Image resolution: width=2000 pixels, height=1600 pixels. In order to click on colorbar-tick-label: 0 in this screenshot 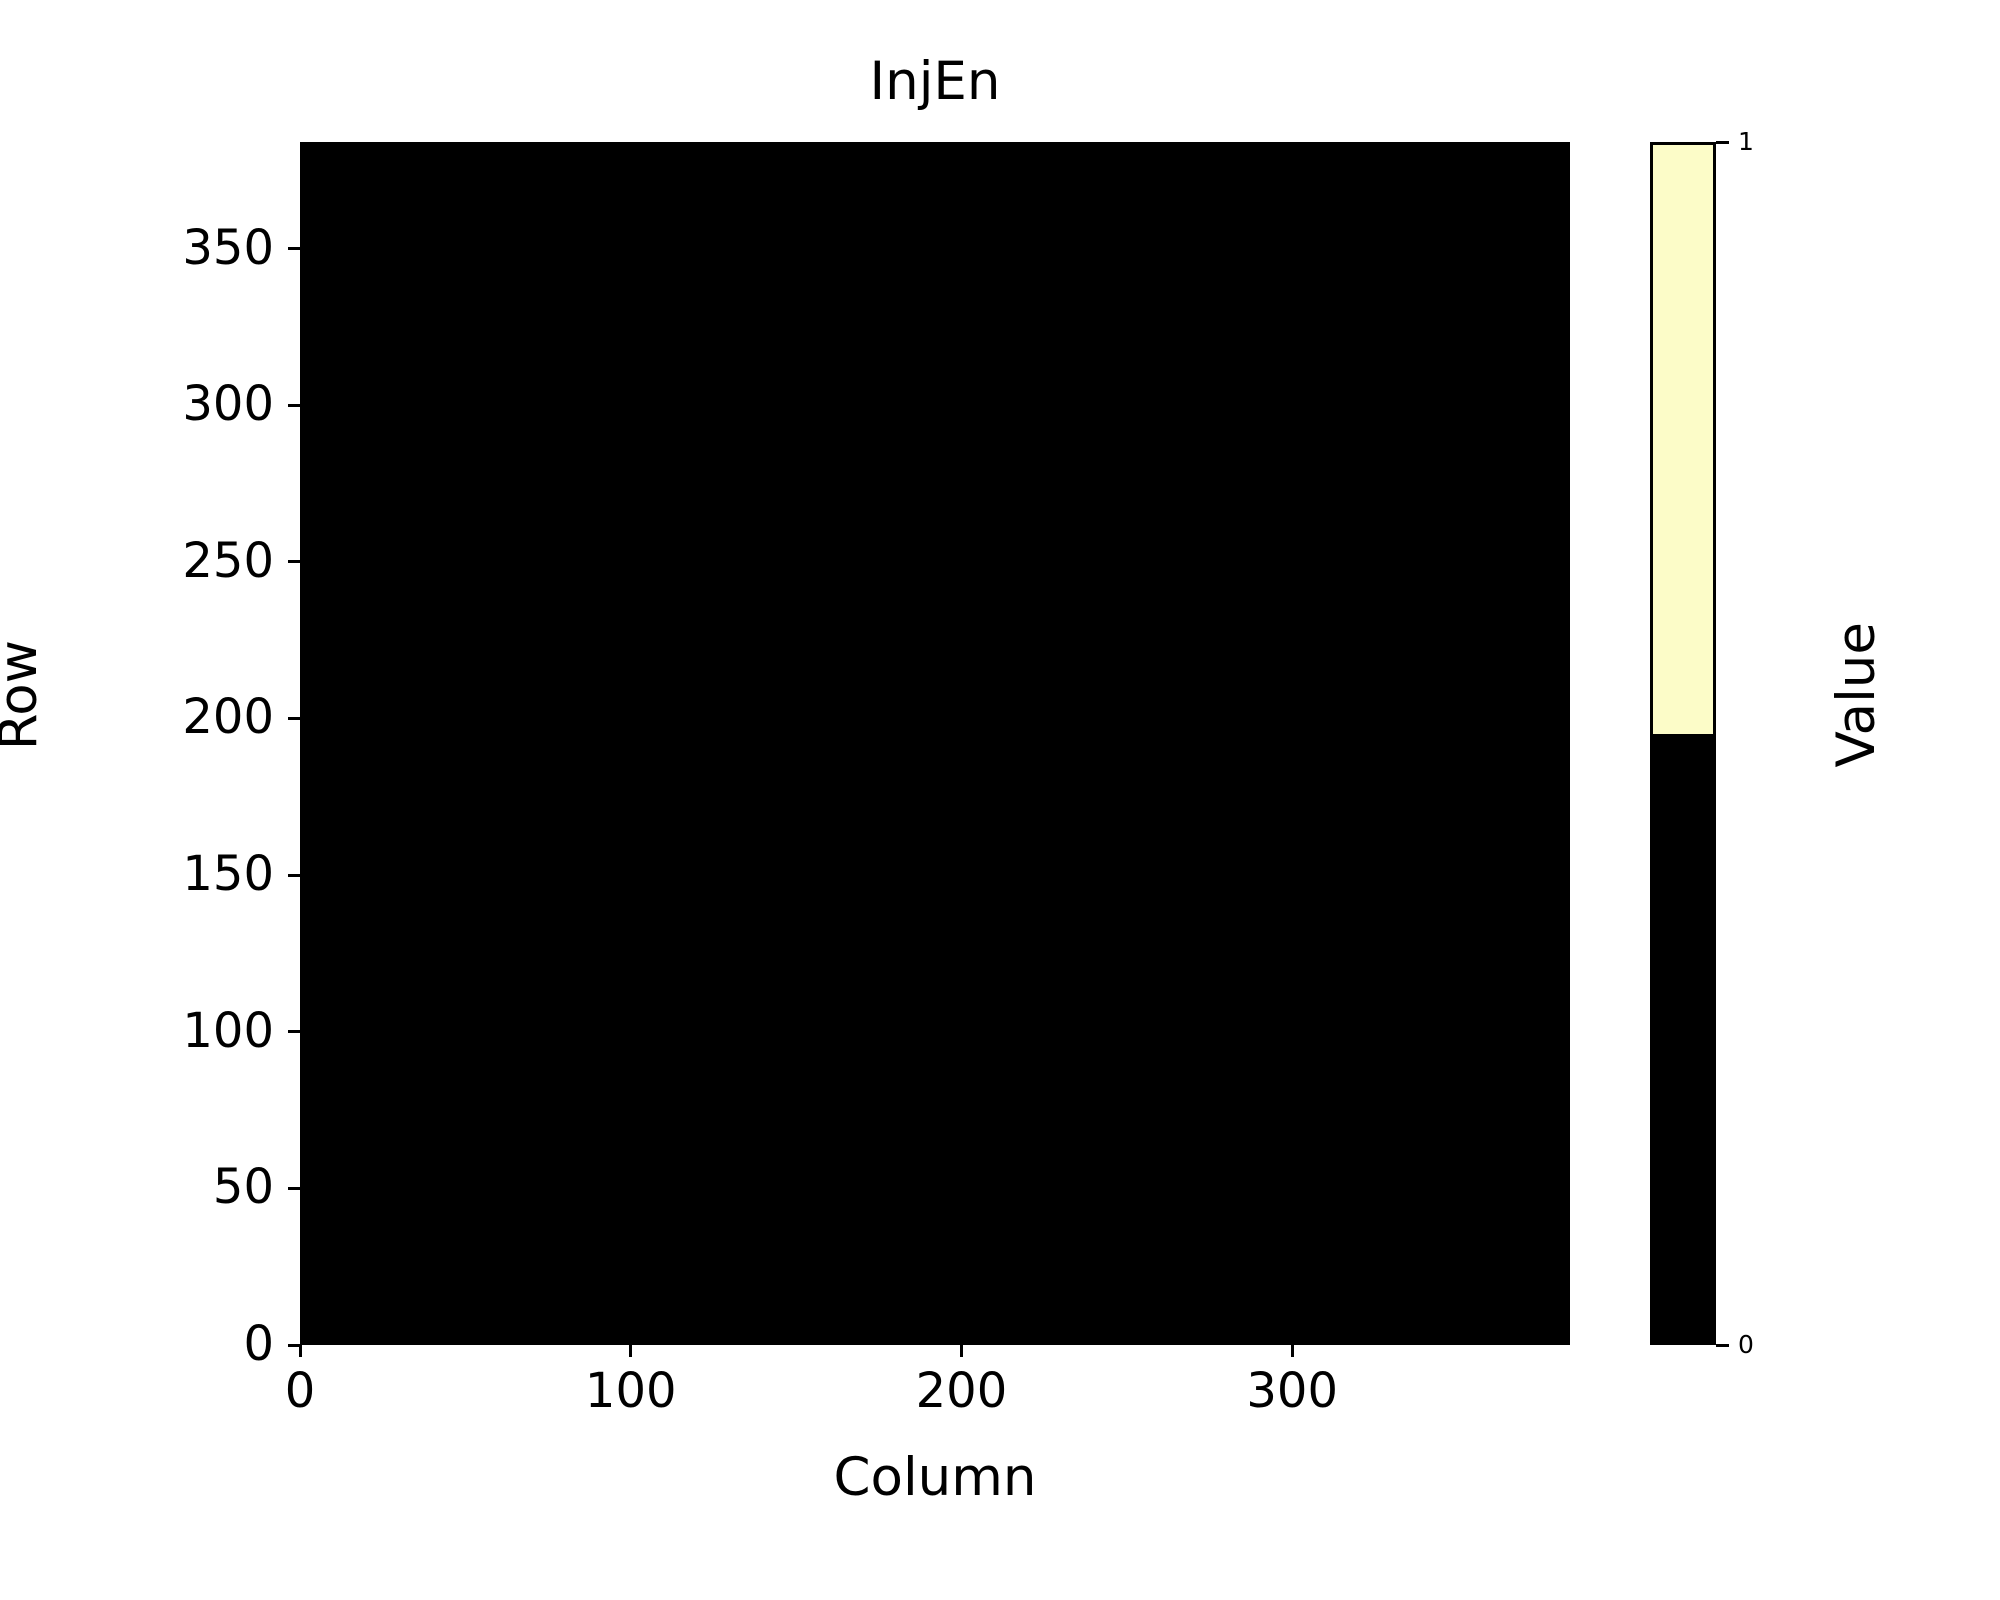, I will do `click(1746, 1344)`.